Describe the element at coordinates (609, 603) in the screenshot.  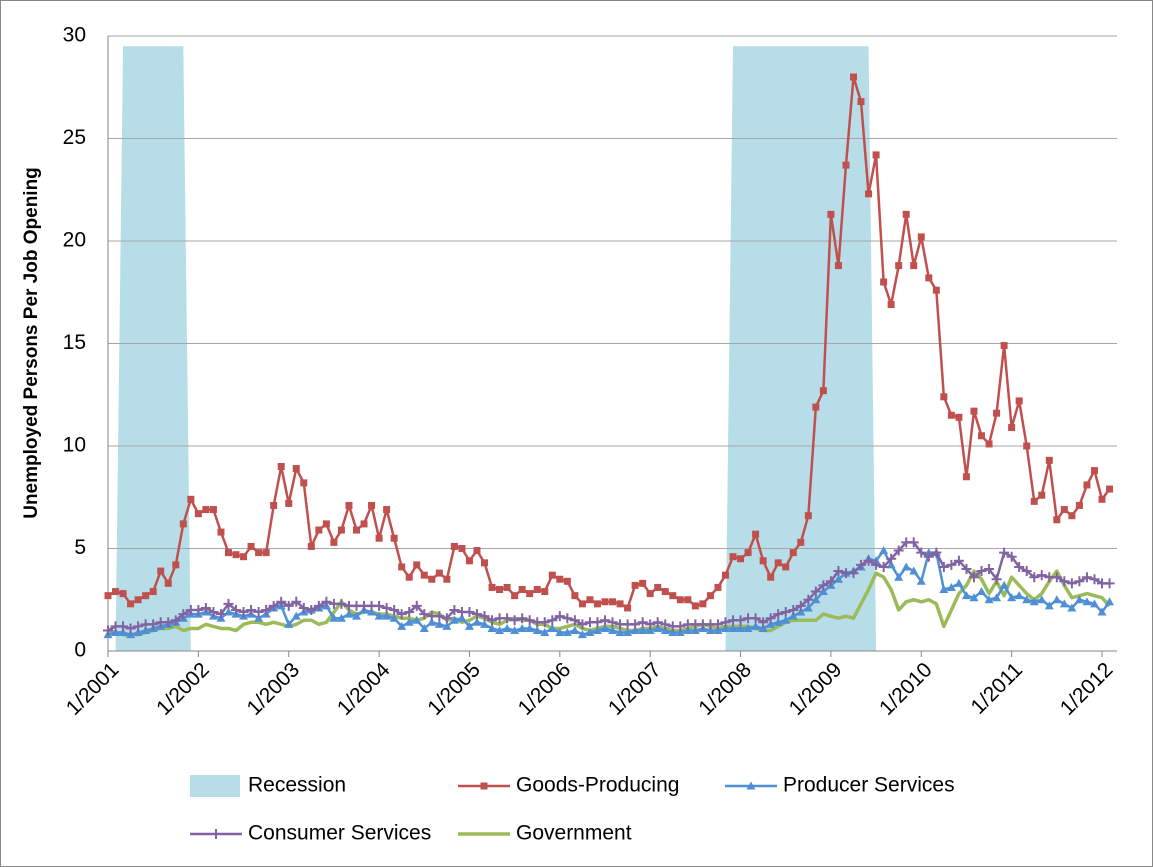
I see `series-line` at that location.